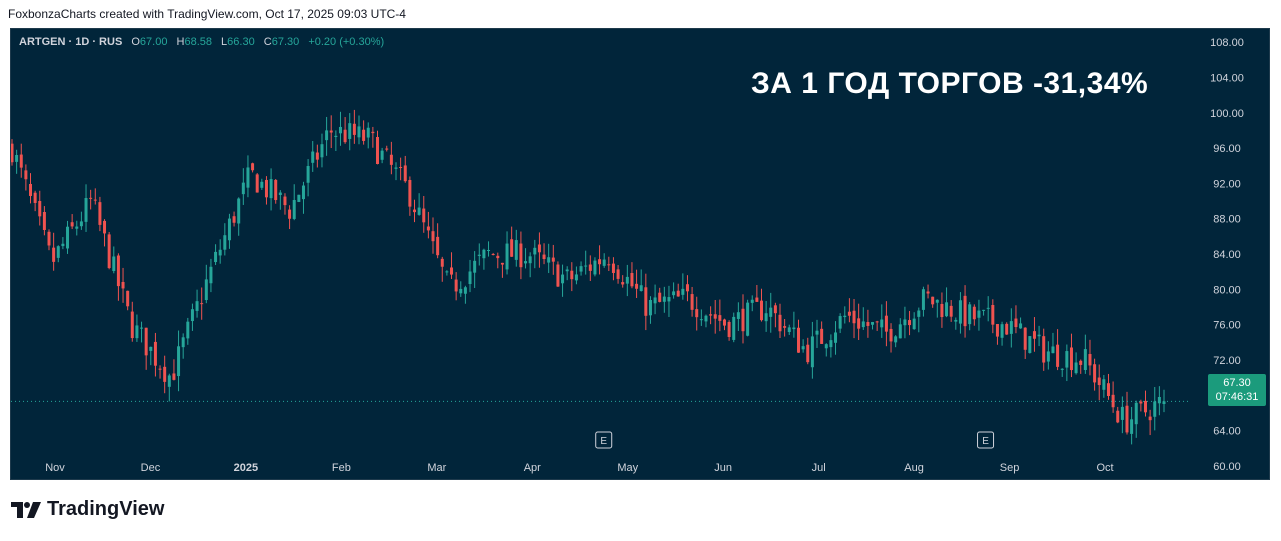 This screenshot has width=1281, height=541. I want to click on time-tick-label: Sep, so click(1010, 468).